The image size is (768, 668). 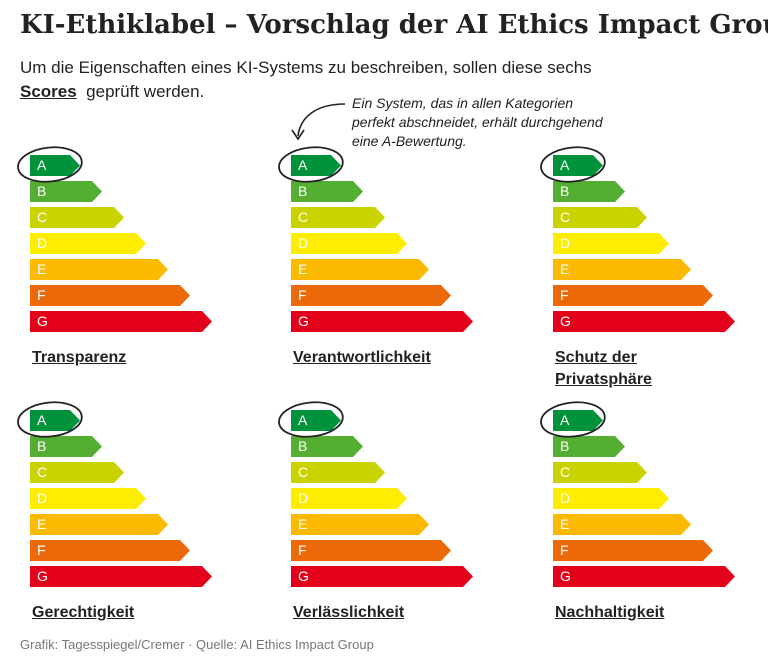 What do you see at coordinates (48, 91) in the screenshot?
I see `subtitle-bold: Scores` at bounding box center [48, 91].